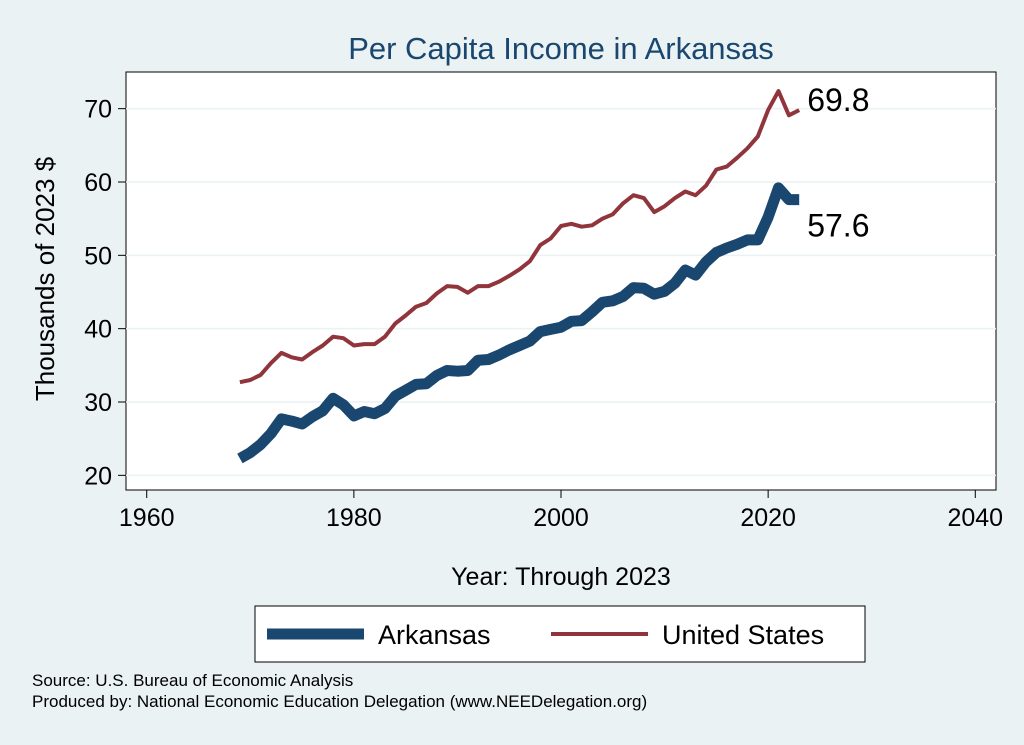 The width and height of the screenshot is (1024, 745). What do you see at coordinates (98, 403) in the screenshot?
I see `y-tick-label: 30` at bounding box center [98, 403].